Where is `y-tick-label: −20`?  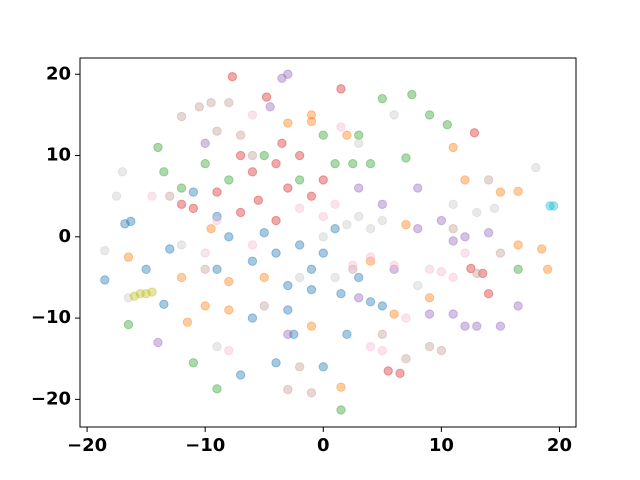
y-tick-label: −20 is located at coordinates (51, 398).